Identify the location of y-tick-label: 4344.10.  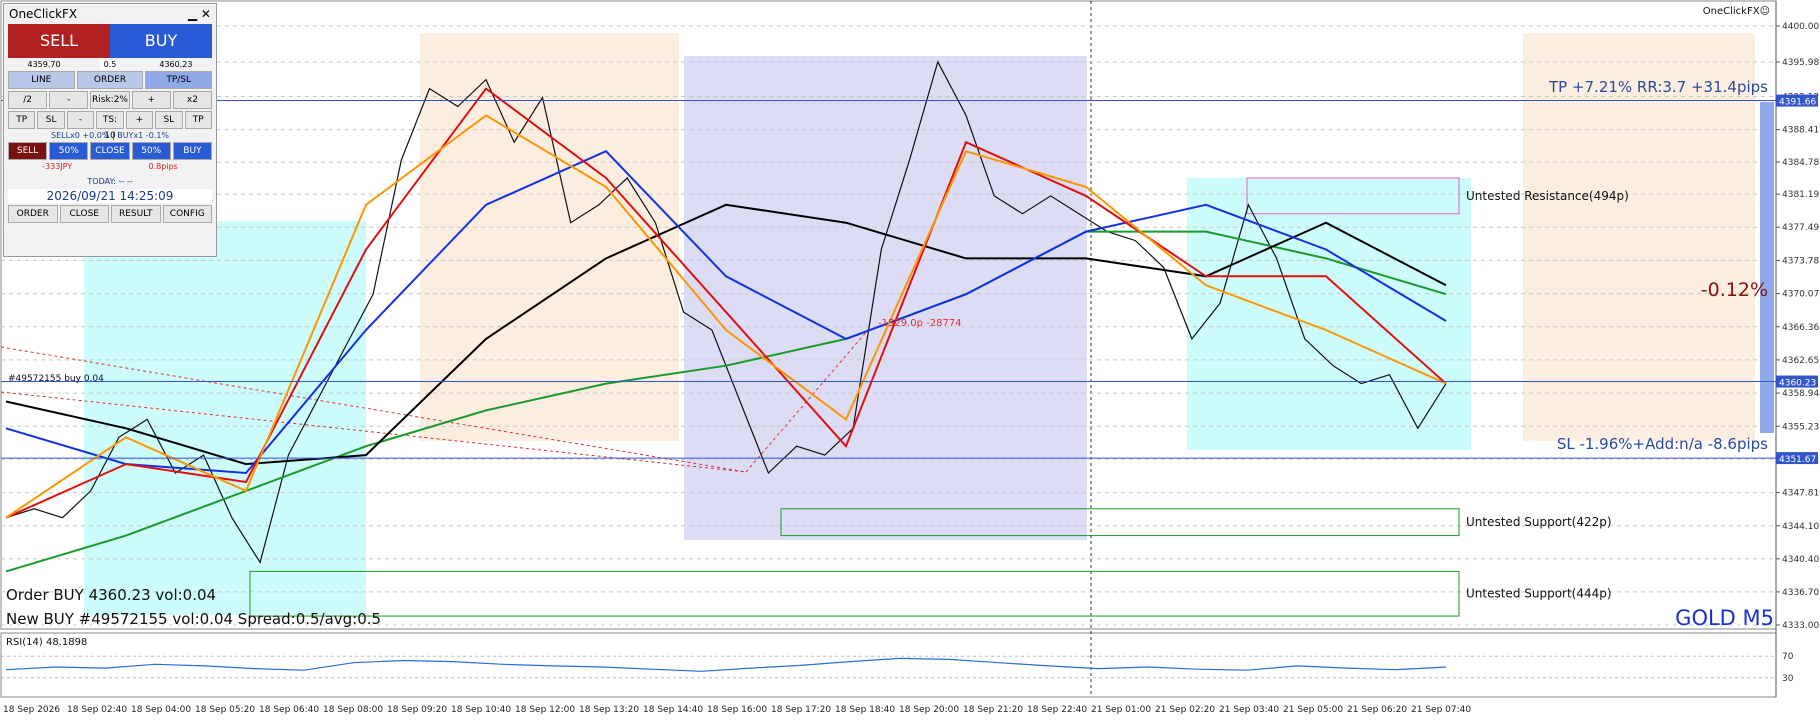
(1800, 527).